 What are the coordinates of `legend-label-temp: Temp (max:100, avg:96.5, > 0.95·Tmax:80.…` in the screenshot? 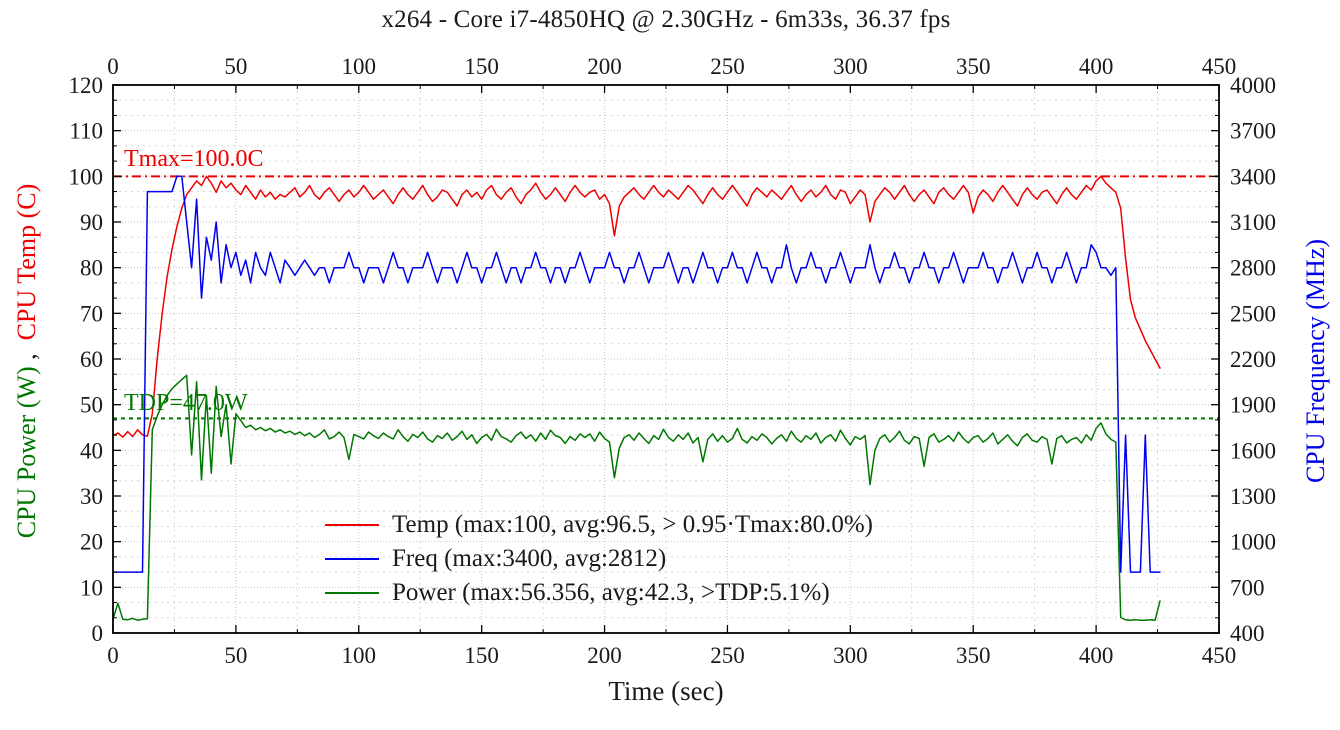 It's located at (633, 524).